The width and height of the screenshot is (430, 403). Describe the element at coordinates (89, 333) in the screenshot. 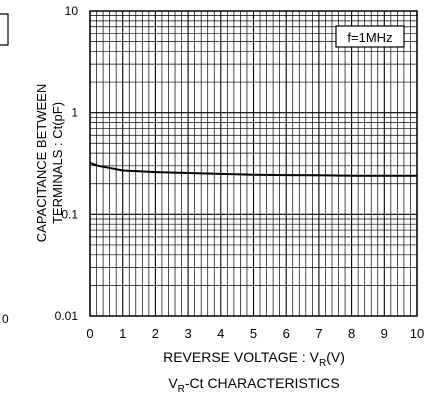

I see `x-tick-label: 0` at that location.